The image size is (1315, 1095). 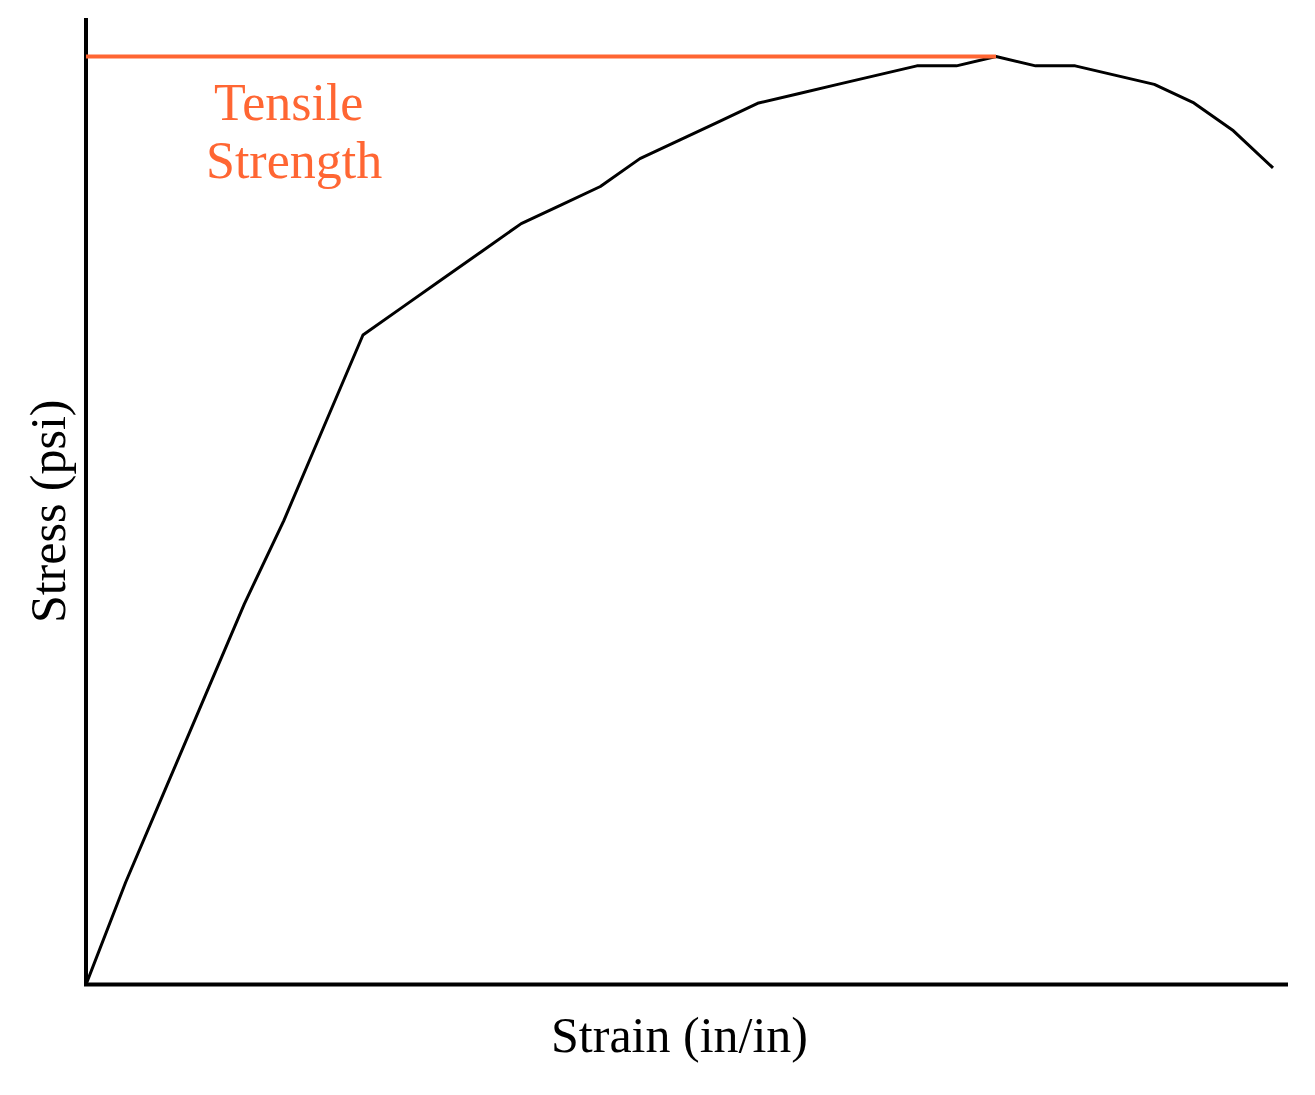 I want to click on x-axis-title: Strain (in/in), so click(x=679, y=1035).